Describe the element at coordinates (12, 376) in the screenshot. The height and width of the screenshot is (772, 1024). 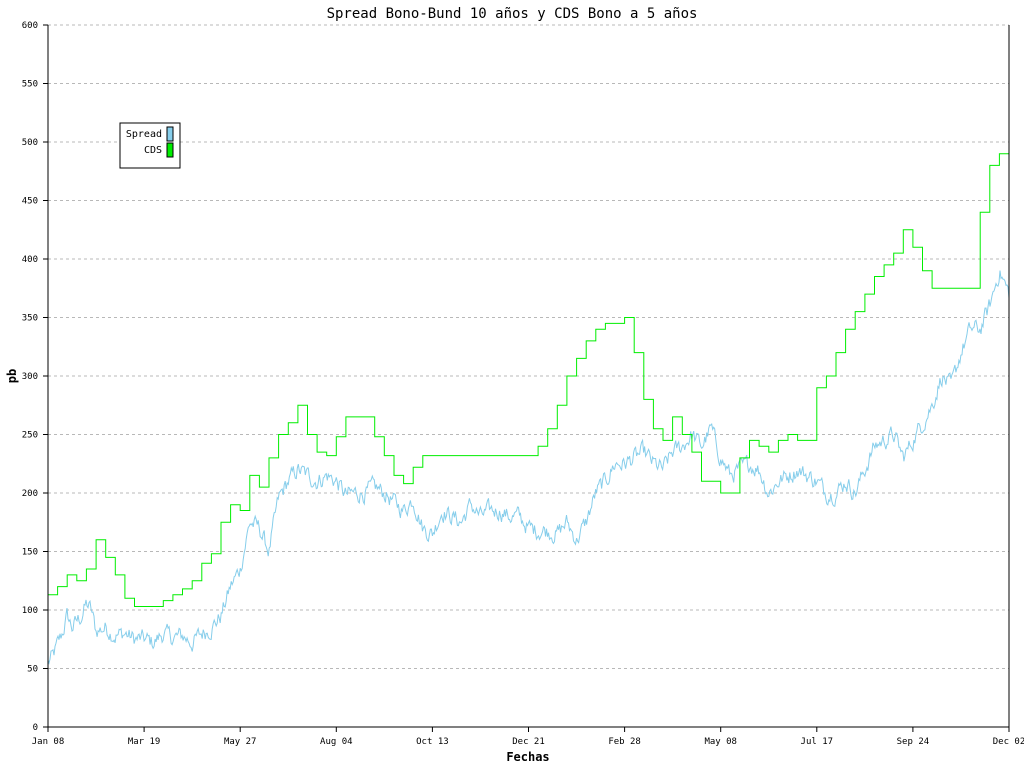
I see `y-axis-title: pb` at that location.